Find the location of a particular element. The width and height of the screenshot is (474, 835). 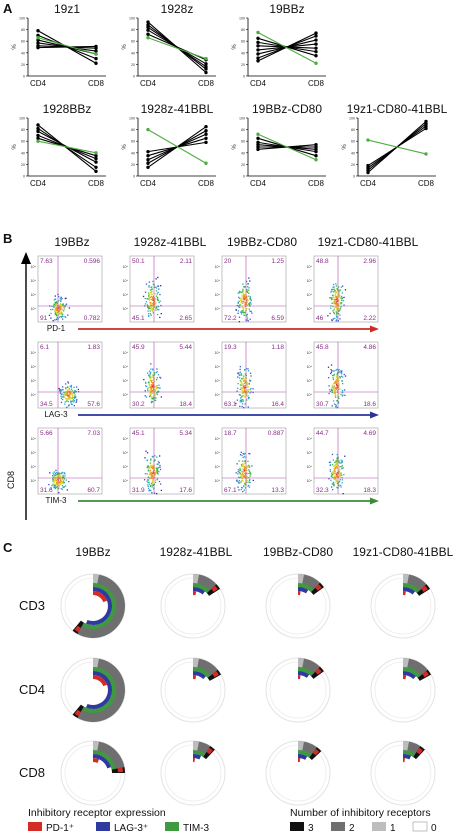

flow-plot-frame is located at coordinates (162, 289).